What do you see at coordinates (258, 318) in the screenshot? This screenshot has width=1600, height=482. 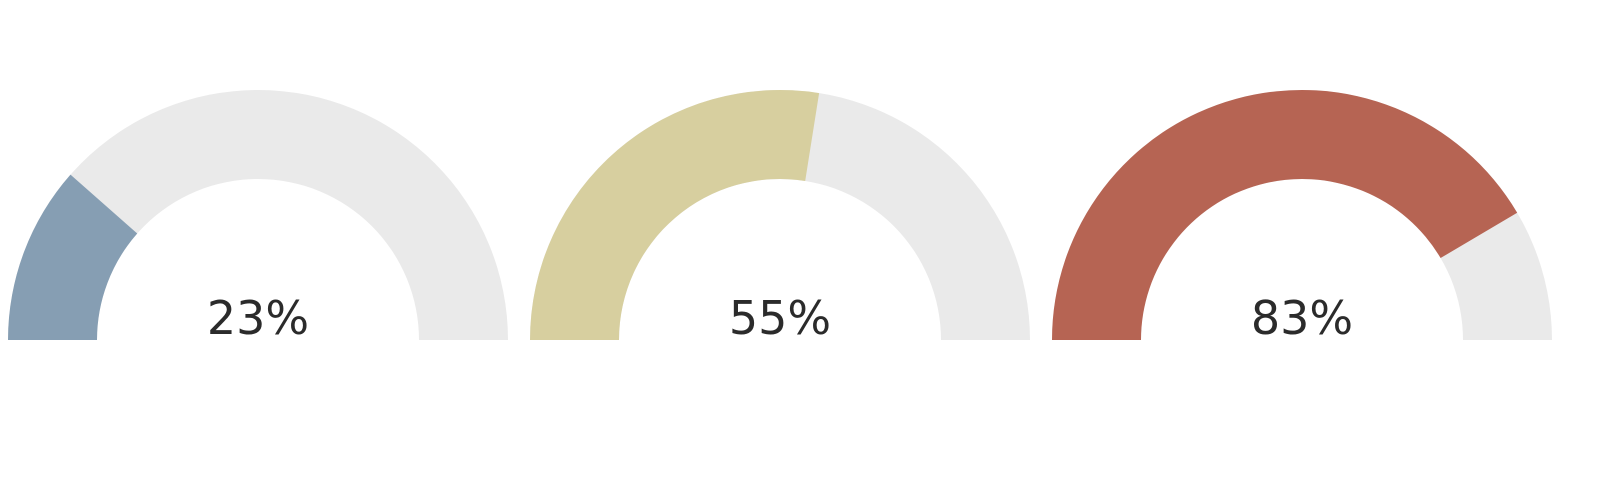 I see `gauge-1-label: 23%` at bounding box center [258, 318].